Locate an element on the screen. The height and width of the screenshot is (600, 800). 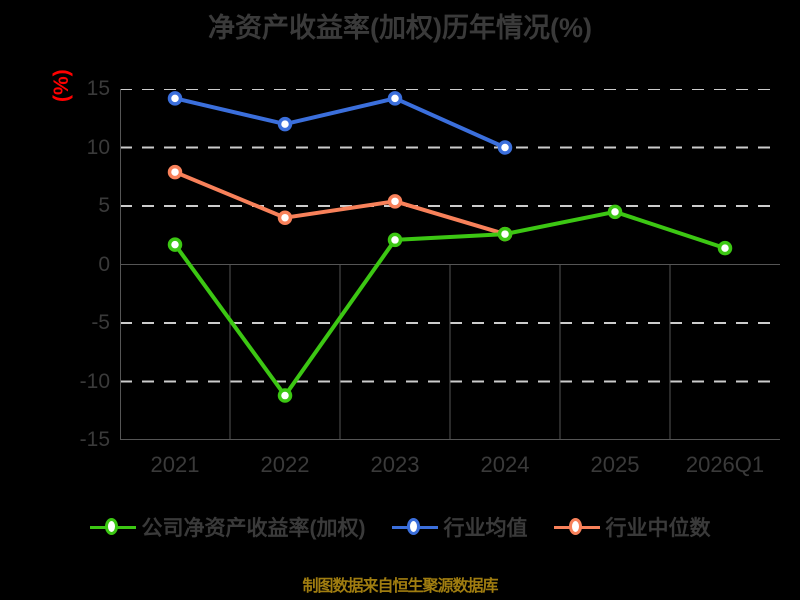
x-axis-tick-label: 2021 is located at coordinates (175, 464).